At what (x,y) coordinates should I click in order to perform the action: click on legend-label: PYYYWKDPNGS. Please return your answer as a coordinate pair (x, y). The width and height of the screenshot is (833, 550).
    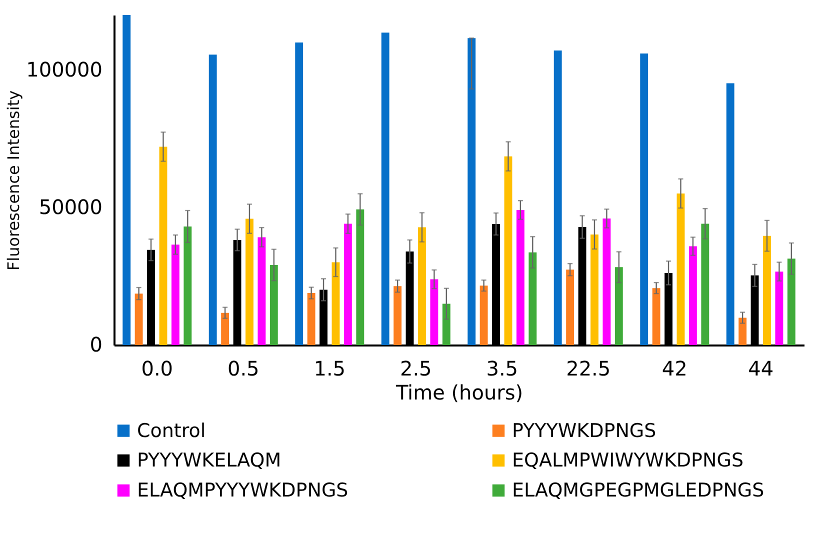
    Looking at the image, I should click on (584, 431).